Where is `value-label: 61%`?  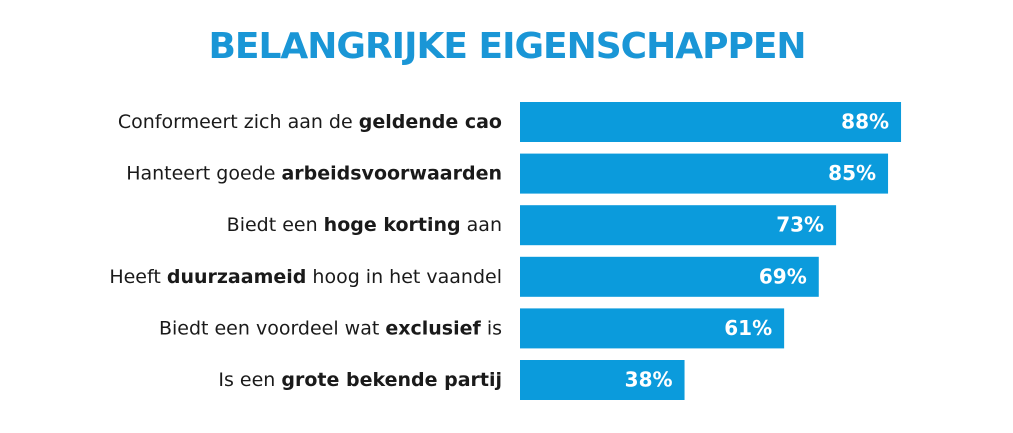
value-label: 61% is located at coordinates (748, 328).